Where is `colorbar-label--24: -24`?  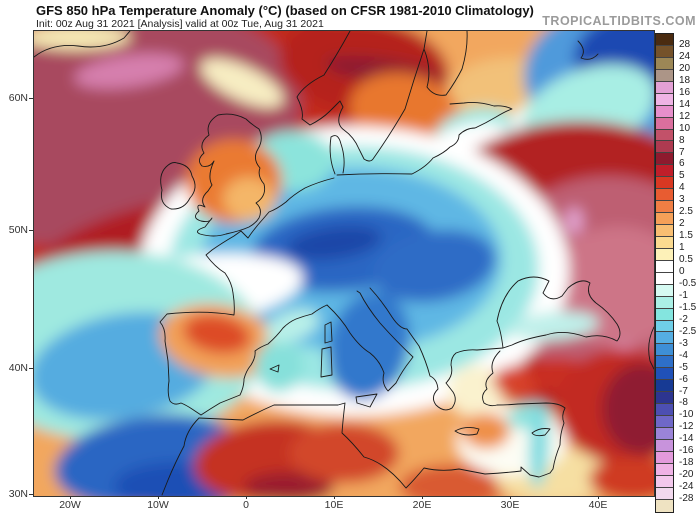 colorbar-label--24: -24 is located at coordinates (686, 487).